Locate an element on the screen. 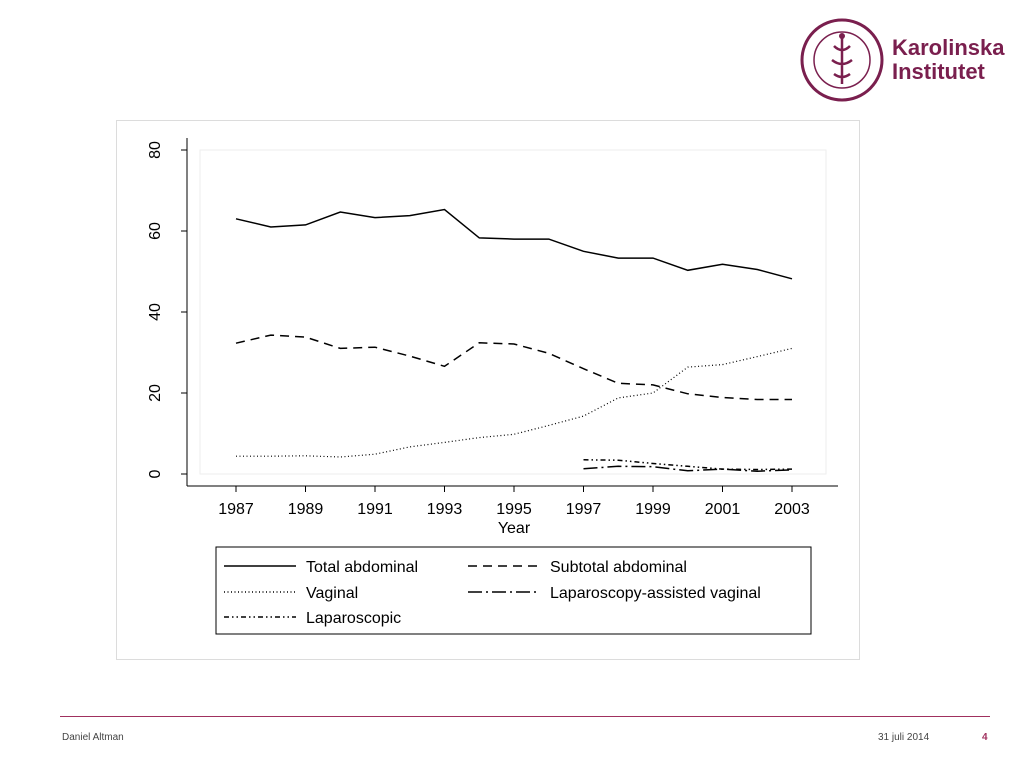 This screenshot has width=1024, height=768. logo-line-1: Karolinska is located at coordinates (948, 47).